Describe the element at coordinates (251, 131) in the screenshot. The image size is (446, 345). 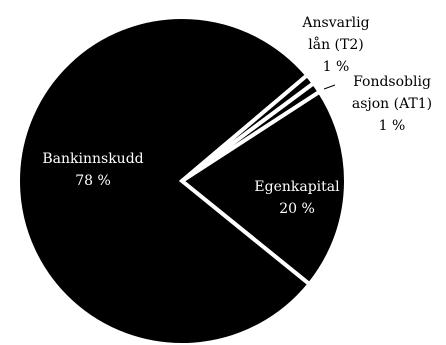
I see `pie-slice-fondsobligasjon` at that location.